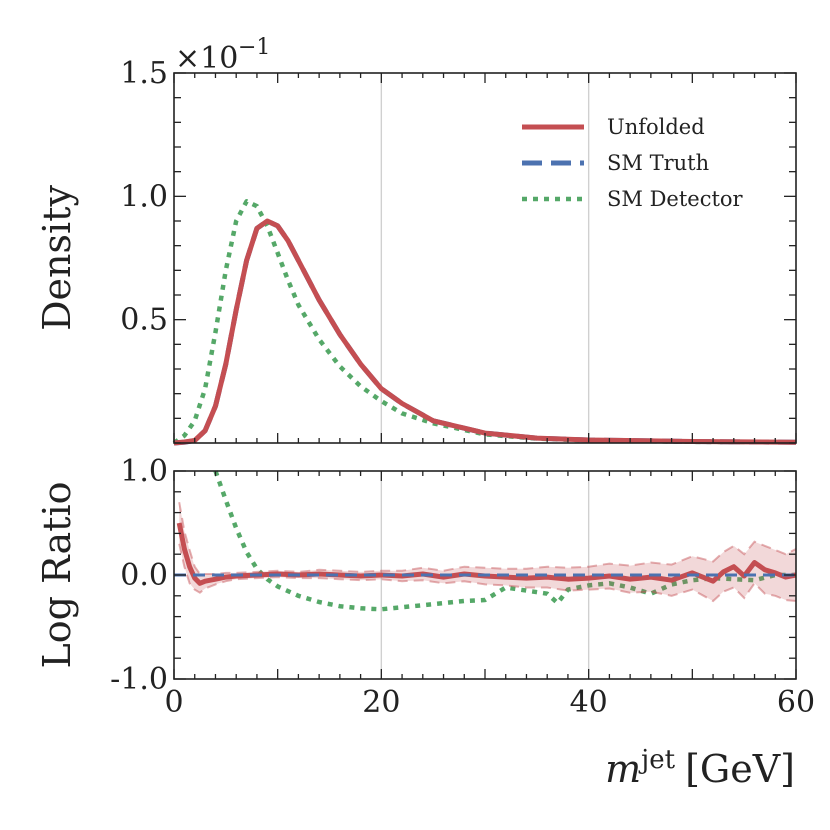 This screenshot has height=830, width=830. What do you see at coordinates (173, 702) in the screenshot?
I see `x-tick-label: 0` at bounding box center [173, 702].